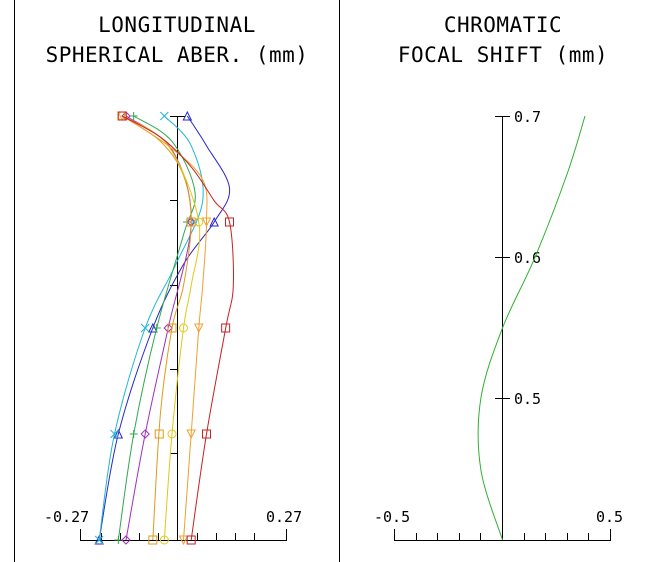 This screenshot has height=562, width=645. Describe the element at coordinates (284, 517) in the screenshot. I see `sa-x-tick-label-max: 0.27` at that location.